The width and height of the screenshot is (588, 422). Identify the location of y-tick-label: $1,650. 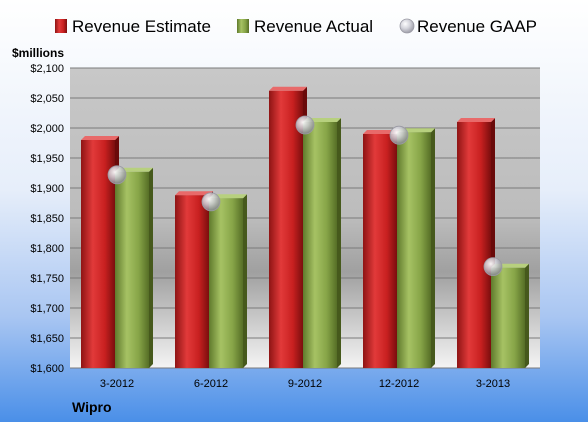
(47, 339).